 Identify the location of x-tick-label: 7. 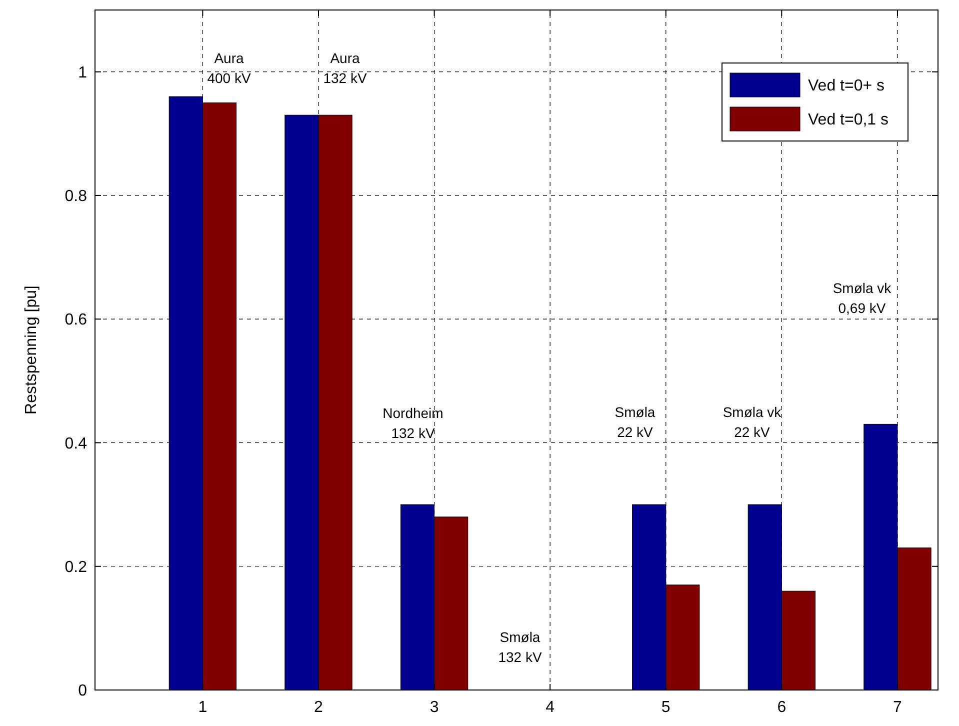
(897, 707).